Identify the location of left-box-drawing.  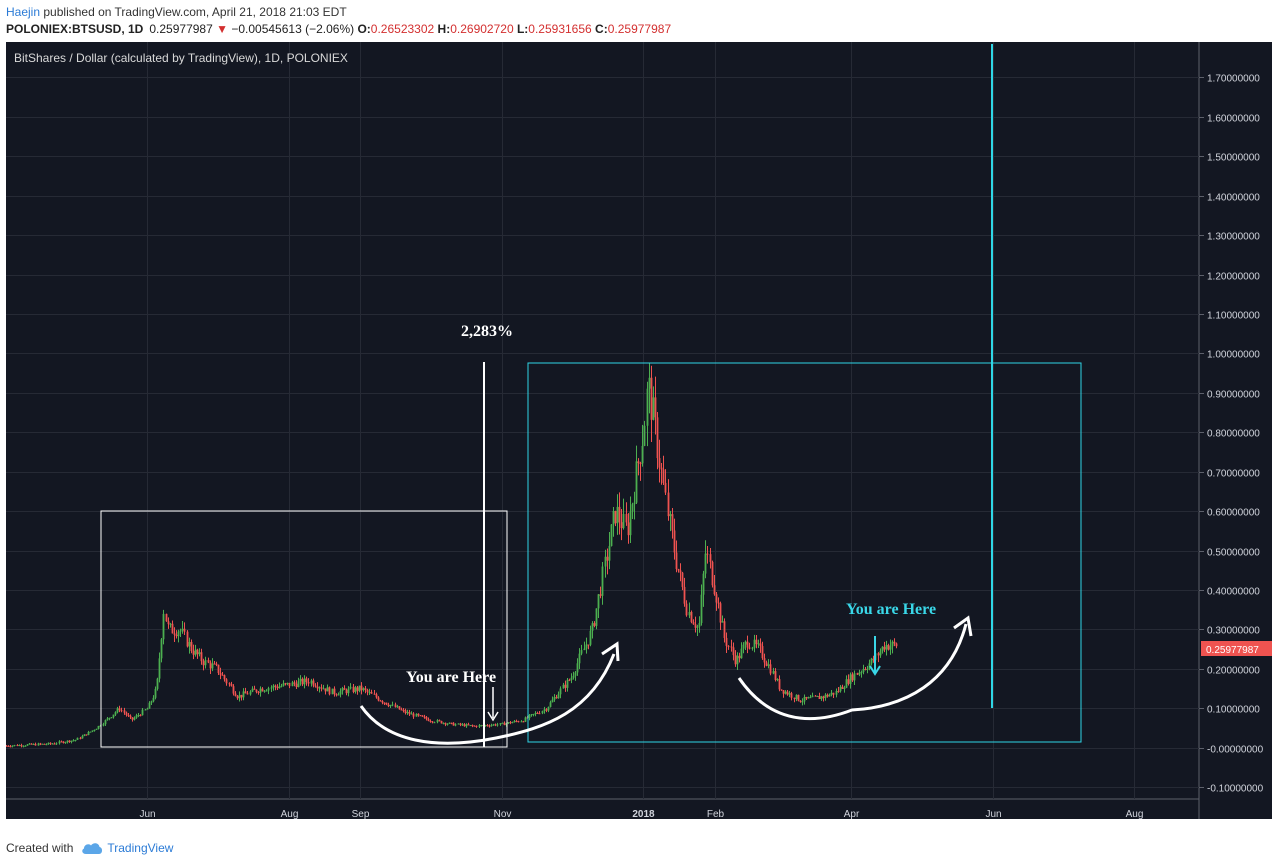
(304, 629).